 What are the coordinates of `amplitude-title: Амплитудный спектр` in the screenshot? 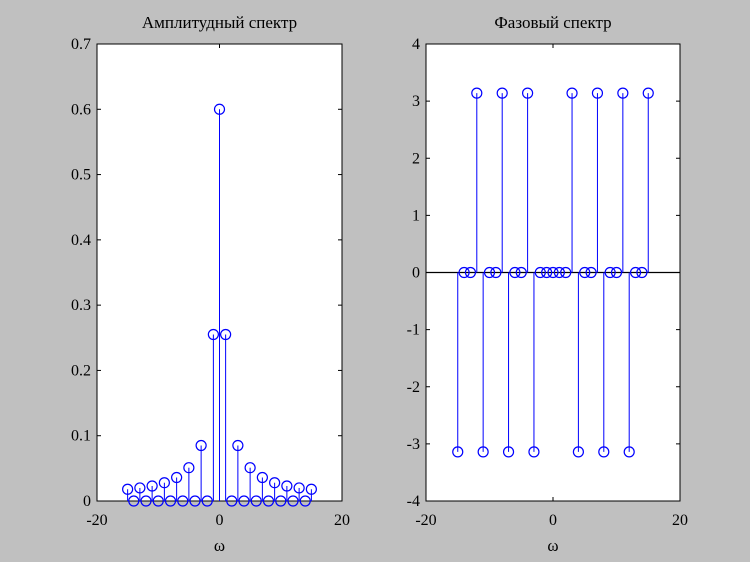 It's located at (219, 22).